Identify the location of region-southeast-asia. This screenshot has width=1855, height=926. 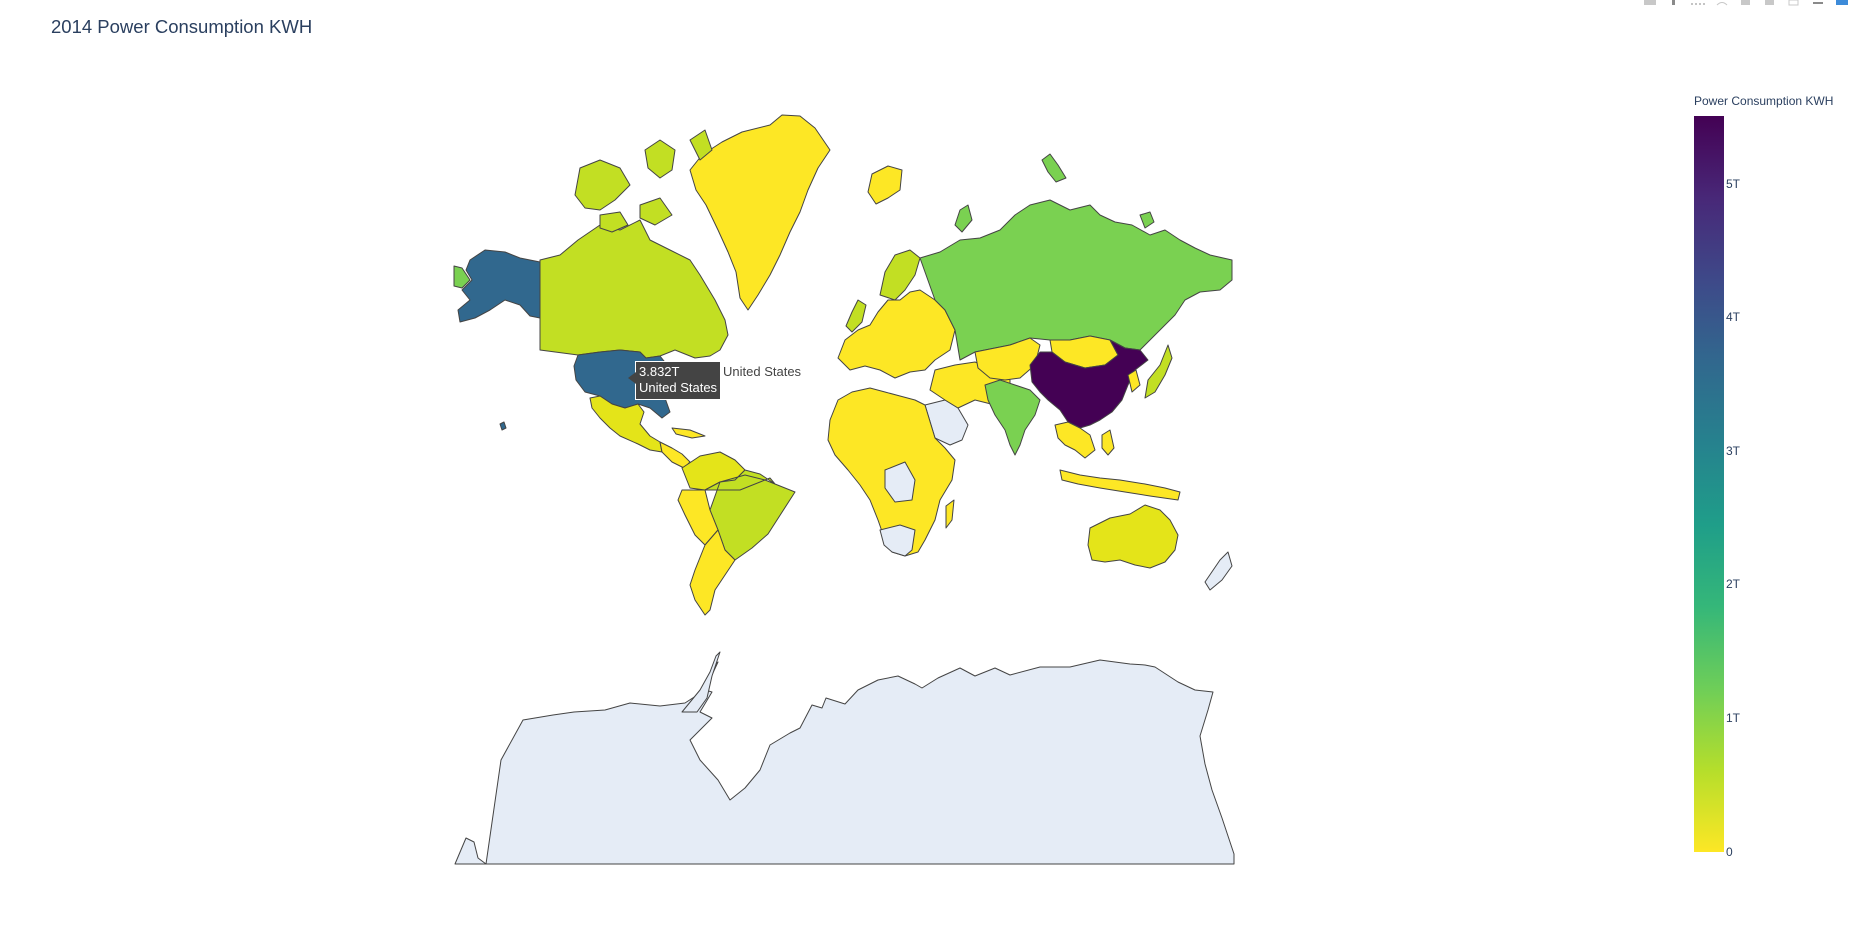
(1075, 440).